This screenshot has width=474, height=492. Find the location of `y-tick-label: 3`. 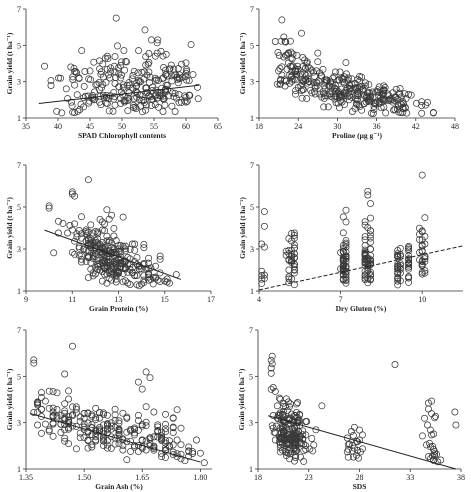

y-tick-label: 3 is located at coordinates (19, 423).